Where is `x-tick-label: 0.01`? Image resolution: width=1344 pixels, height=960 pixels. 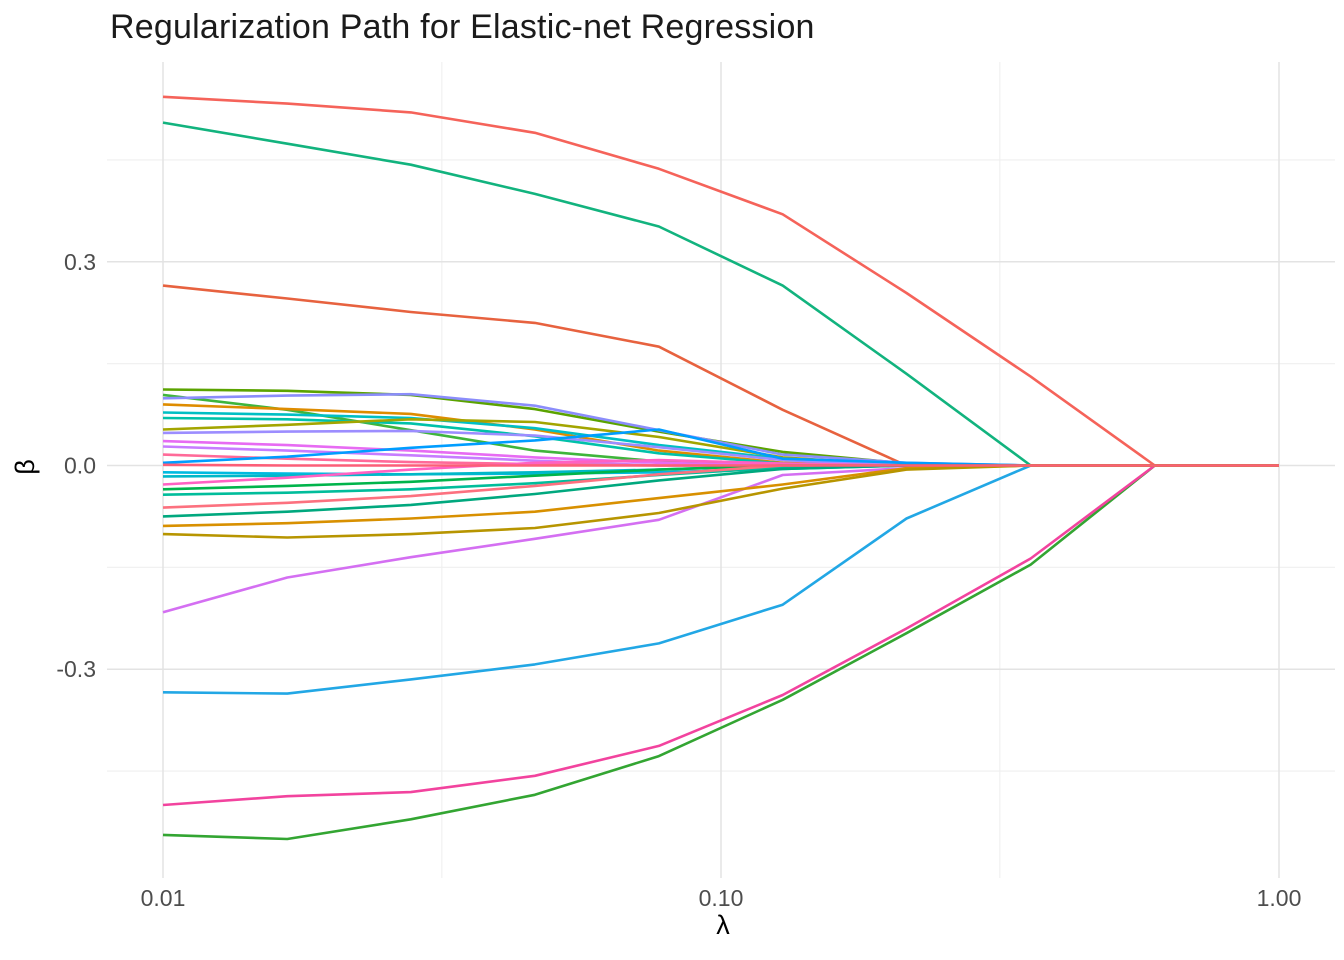
x-tick-label: 0.01 is located at coordinates (163, 898).